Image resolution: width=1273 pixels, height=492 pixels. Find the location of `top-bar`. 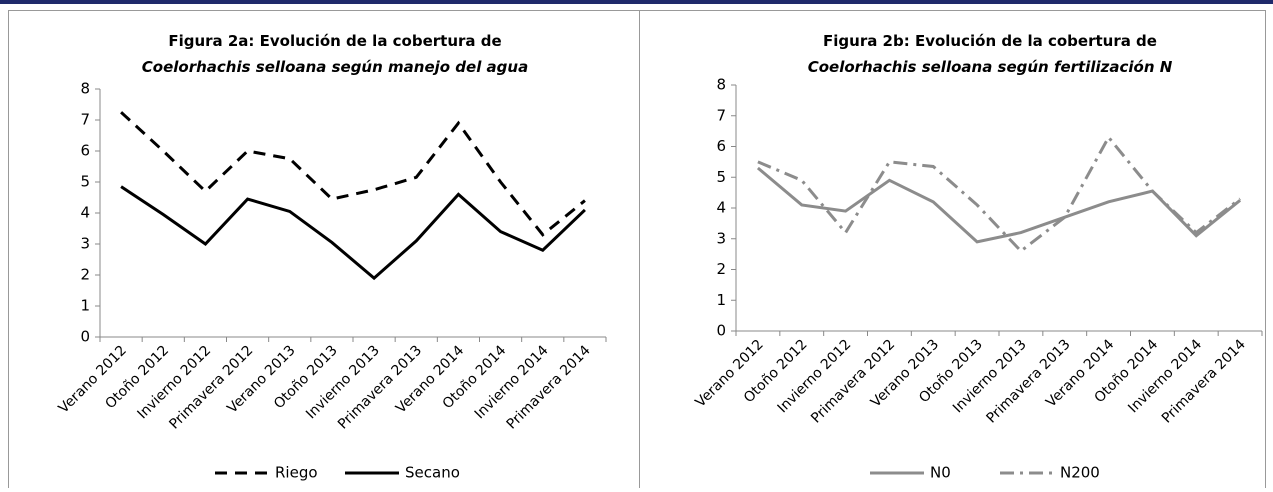

top-bar is located at coordinates (636, 2).